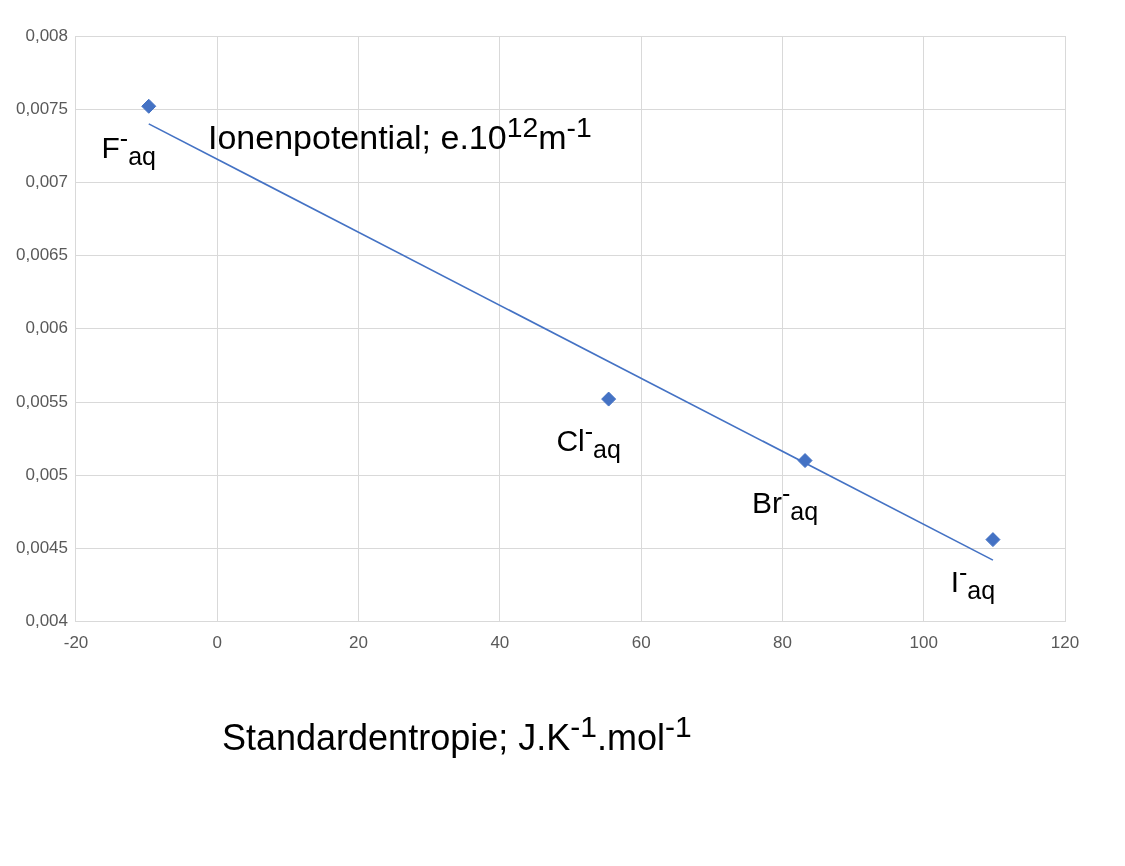 The image size is (1125, 866). What do you see at coordinates (456, 734) in the screenshot?
I see `x-axis-title: Standardentropie; J.K$^{-1}$.mol$^{-1}$` at bounding box center [456, 734].